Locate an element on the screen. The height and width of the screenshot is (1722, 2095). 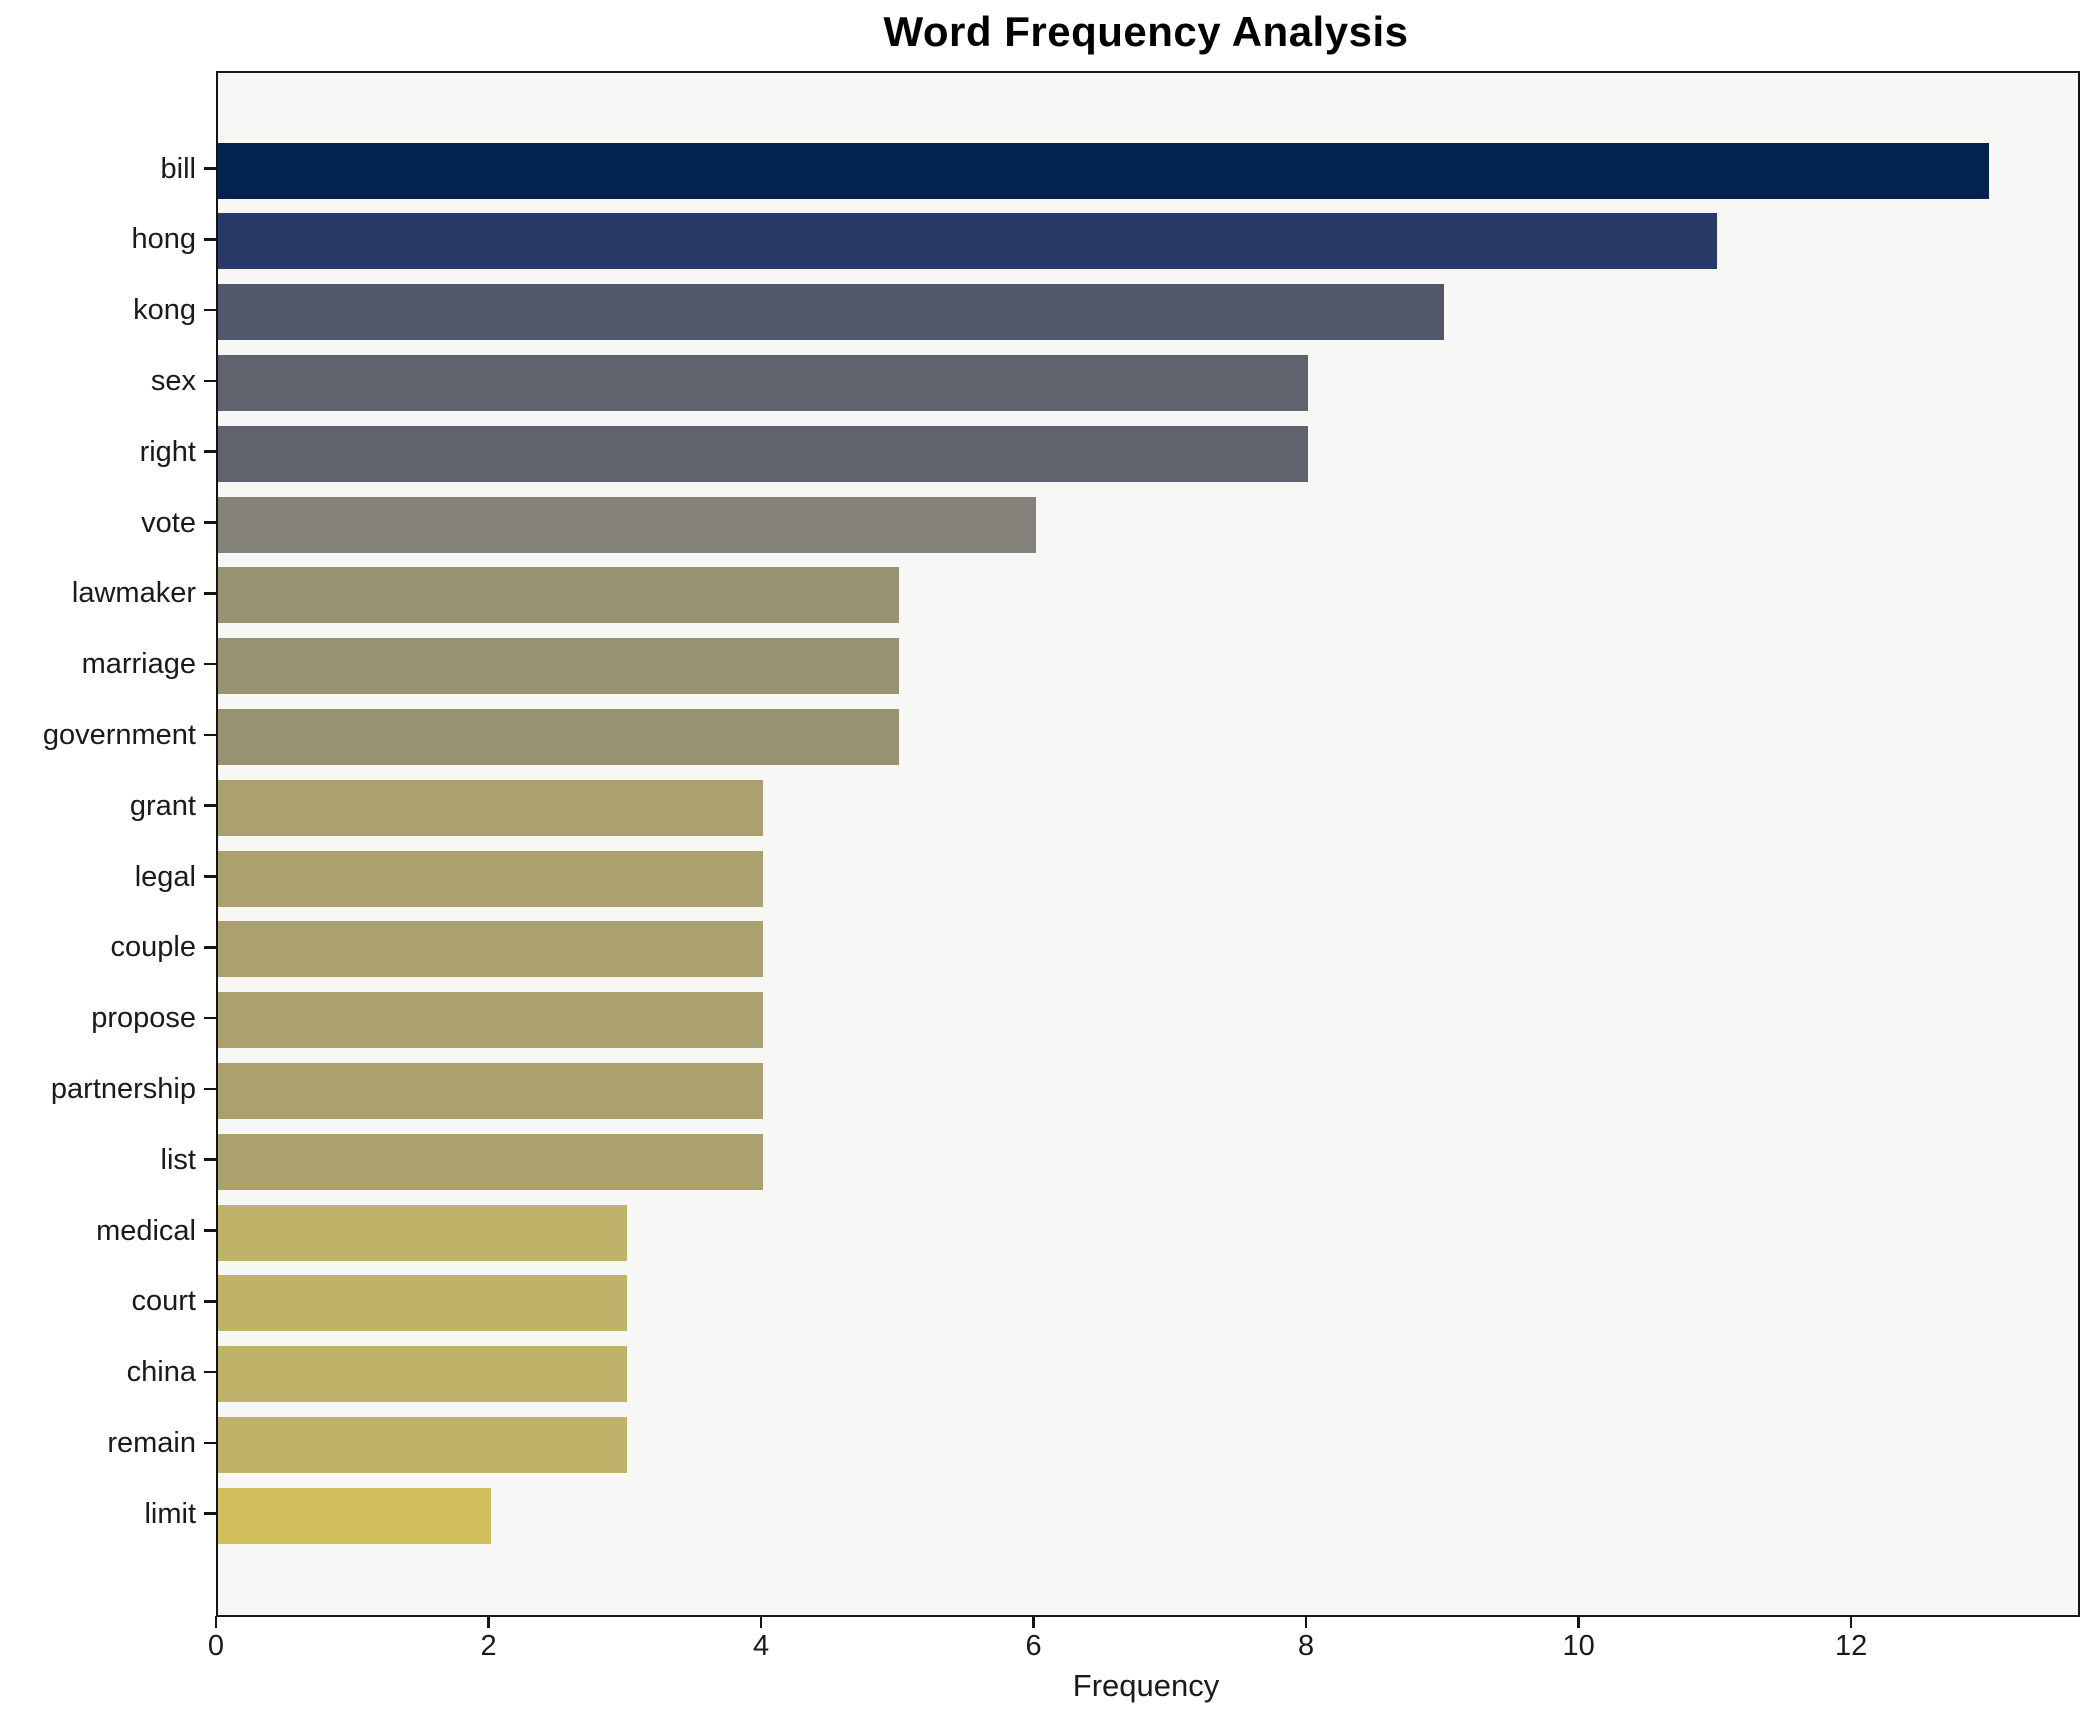
bar-propose is located at coordinates (491, 1020).